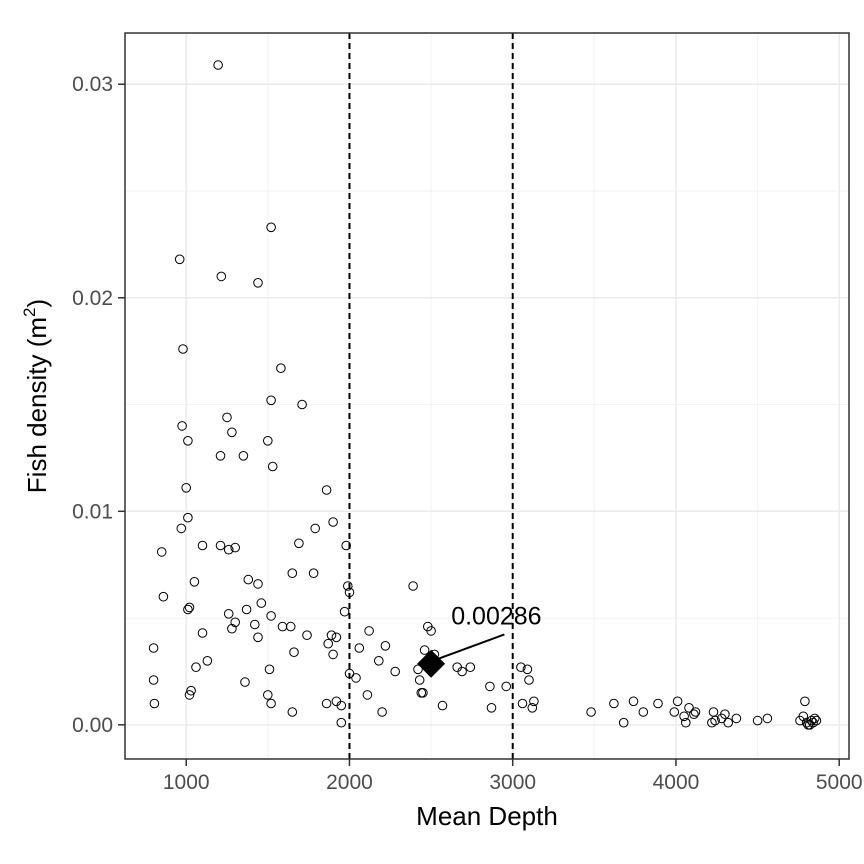 This screenshot has height=864, width=864. What do you see at coordinates (92, 511) in the screenshot?
I see `y-tick-label: 0.01` at bounding box center [92, 511].